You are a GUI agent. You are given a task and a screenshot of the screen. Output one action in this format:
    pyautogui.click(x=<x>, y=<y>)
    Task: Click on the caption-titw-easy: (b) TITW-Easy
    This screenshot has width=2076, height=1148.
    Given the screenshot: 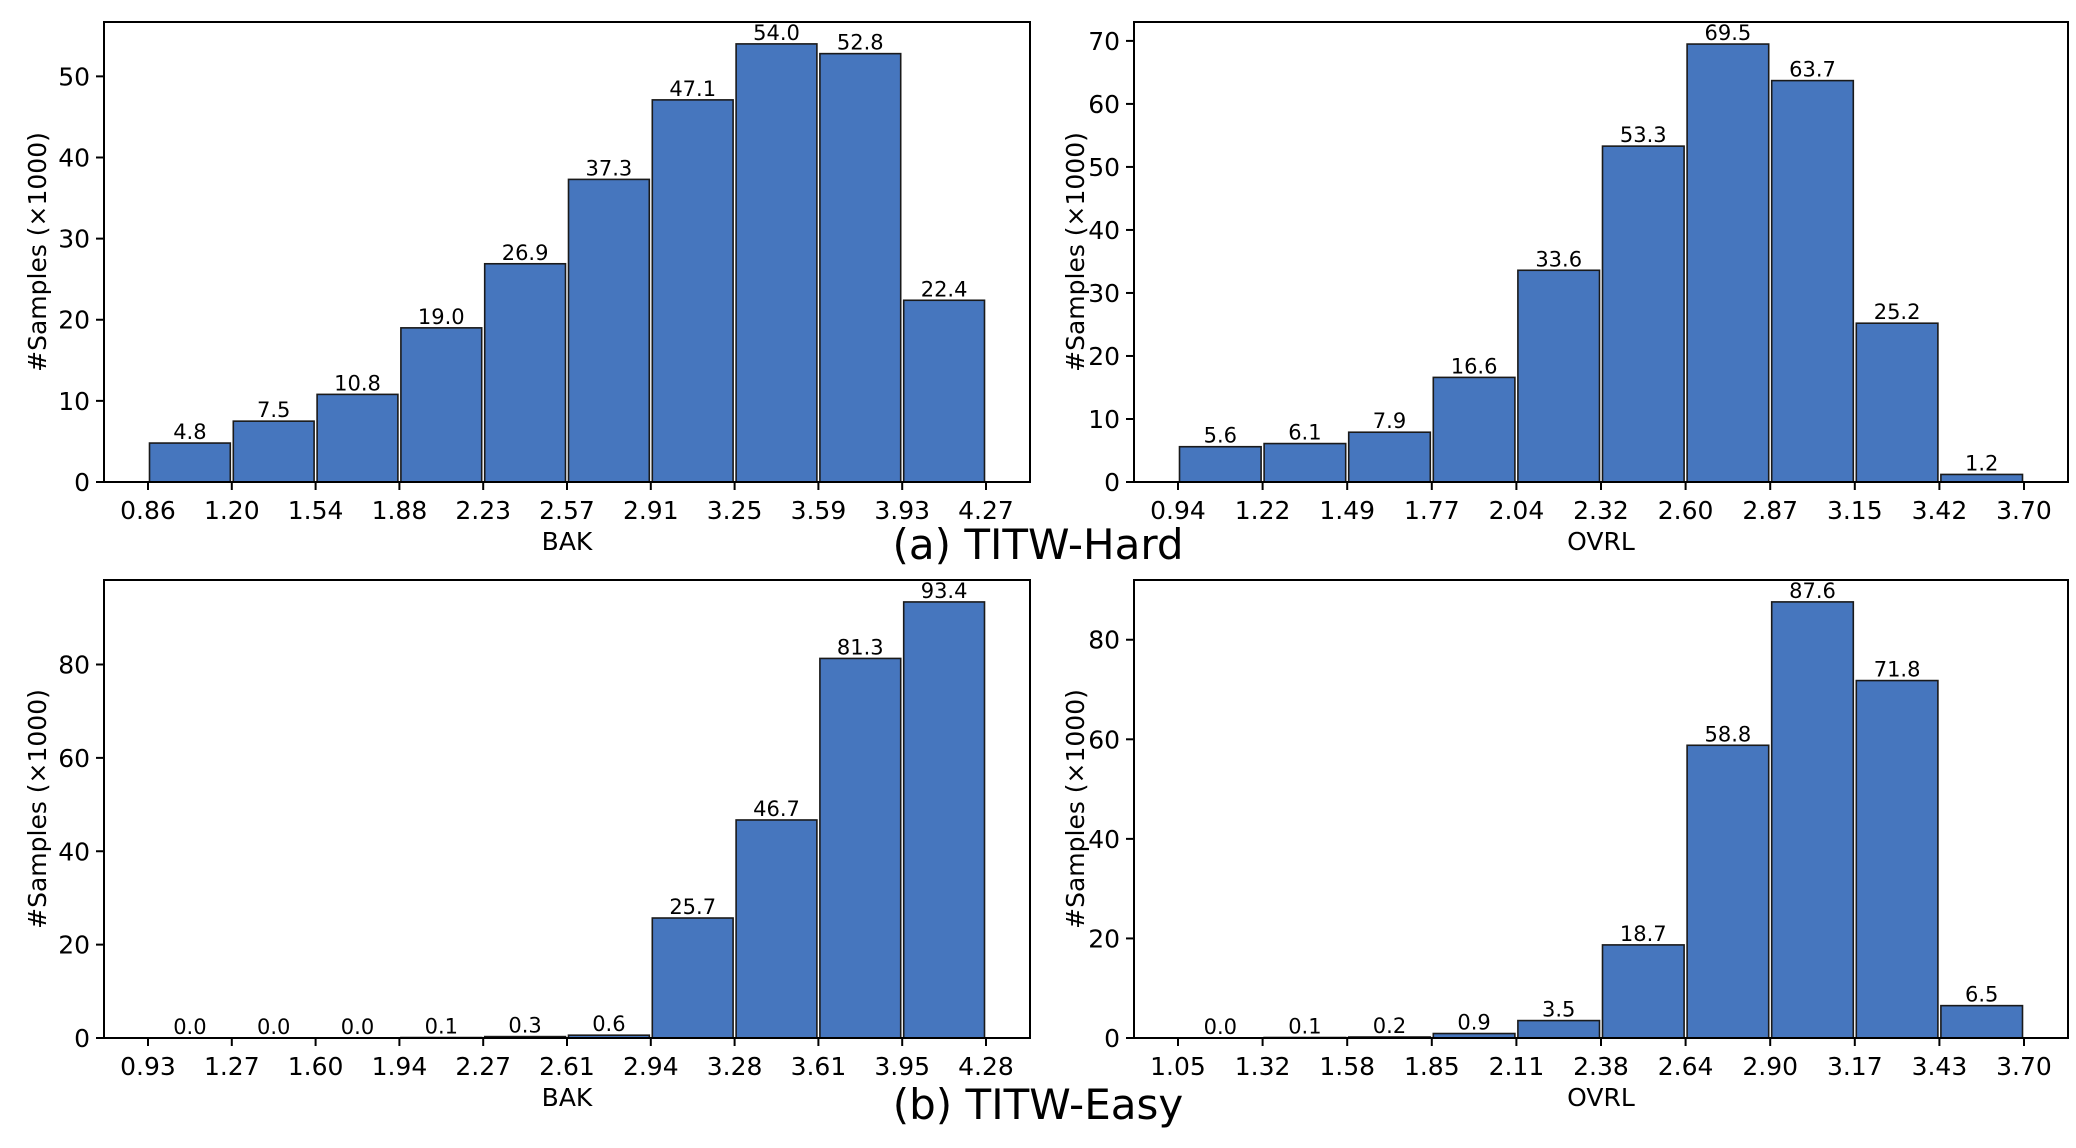 What is the action you would take?
    pyautogui.click(x=1038, y=1104)
    